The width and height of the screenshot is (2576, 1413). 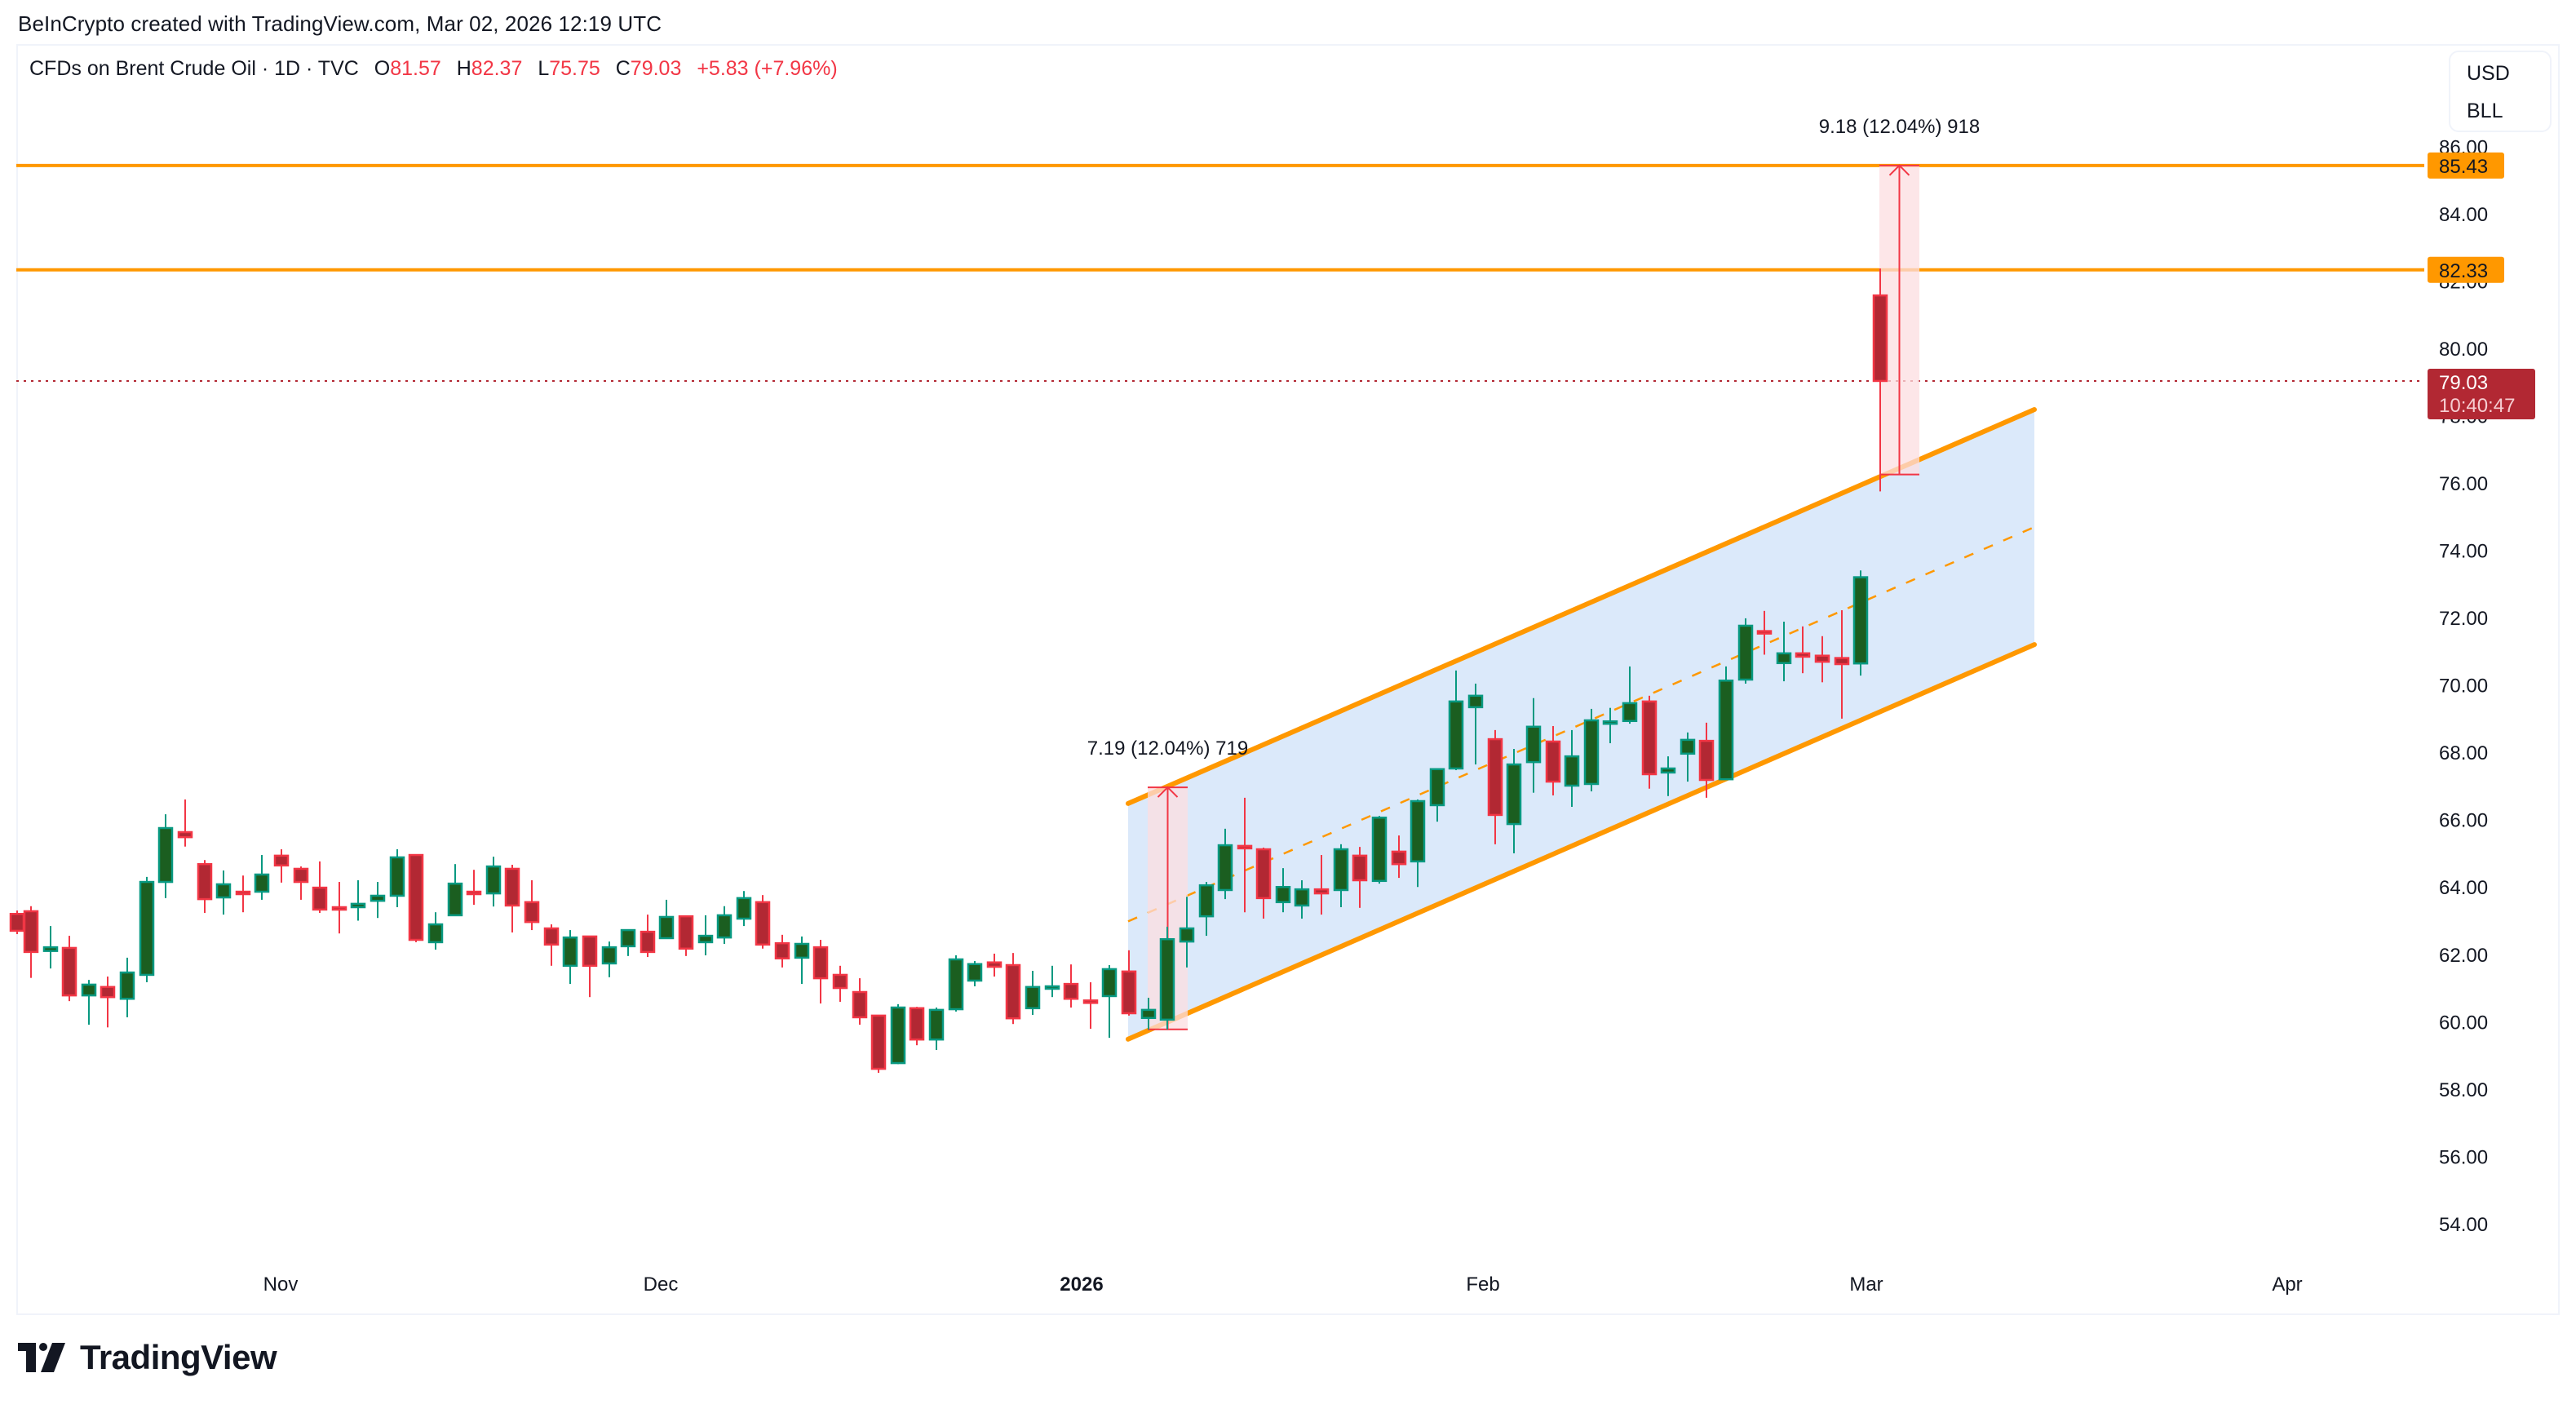 I want to click on last-price-badge, so click(x=2481, y=393).